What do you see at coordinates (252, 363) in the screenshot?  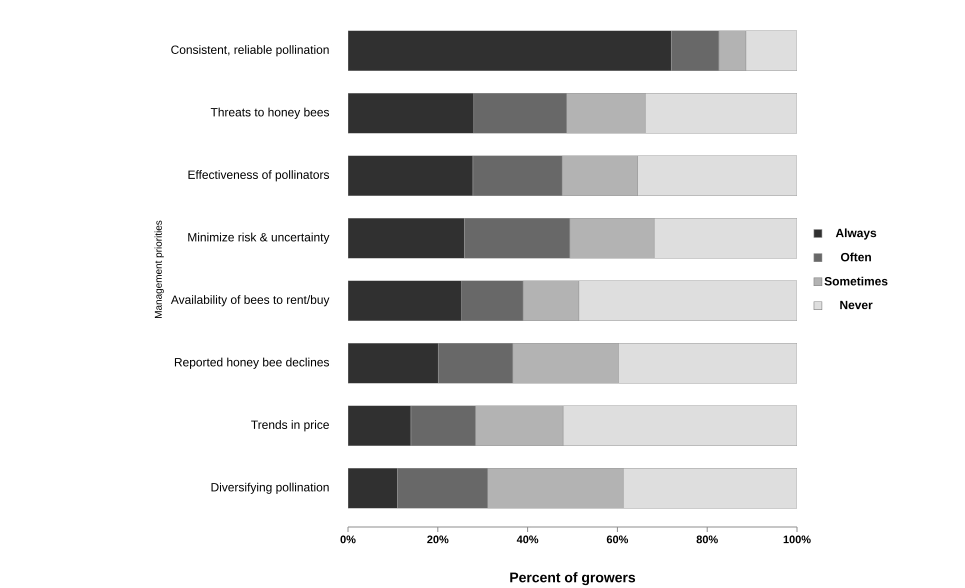 I see `y-tick-label: Reported honey bee declines` at bounding box center [252, 363].